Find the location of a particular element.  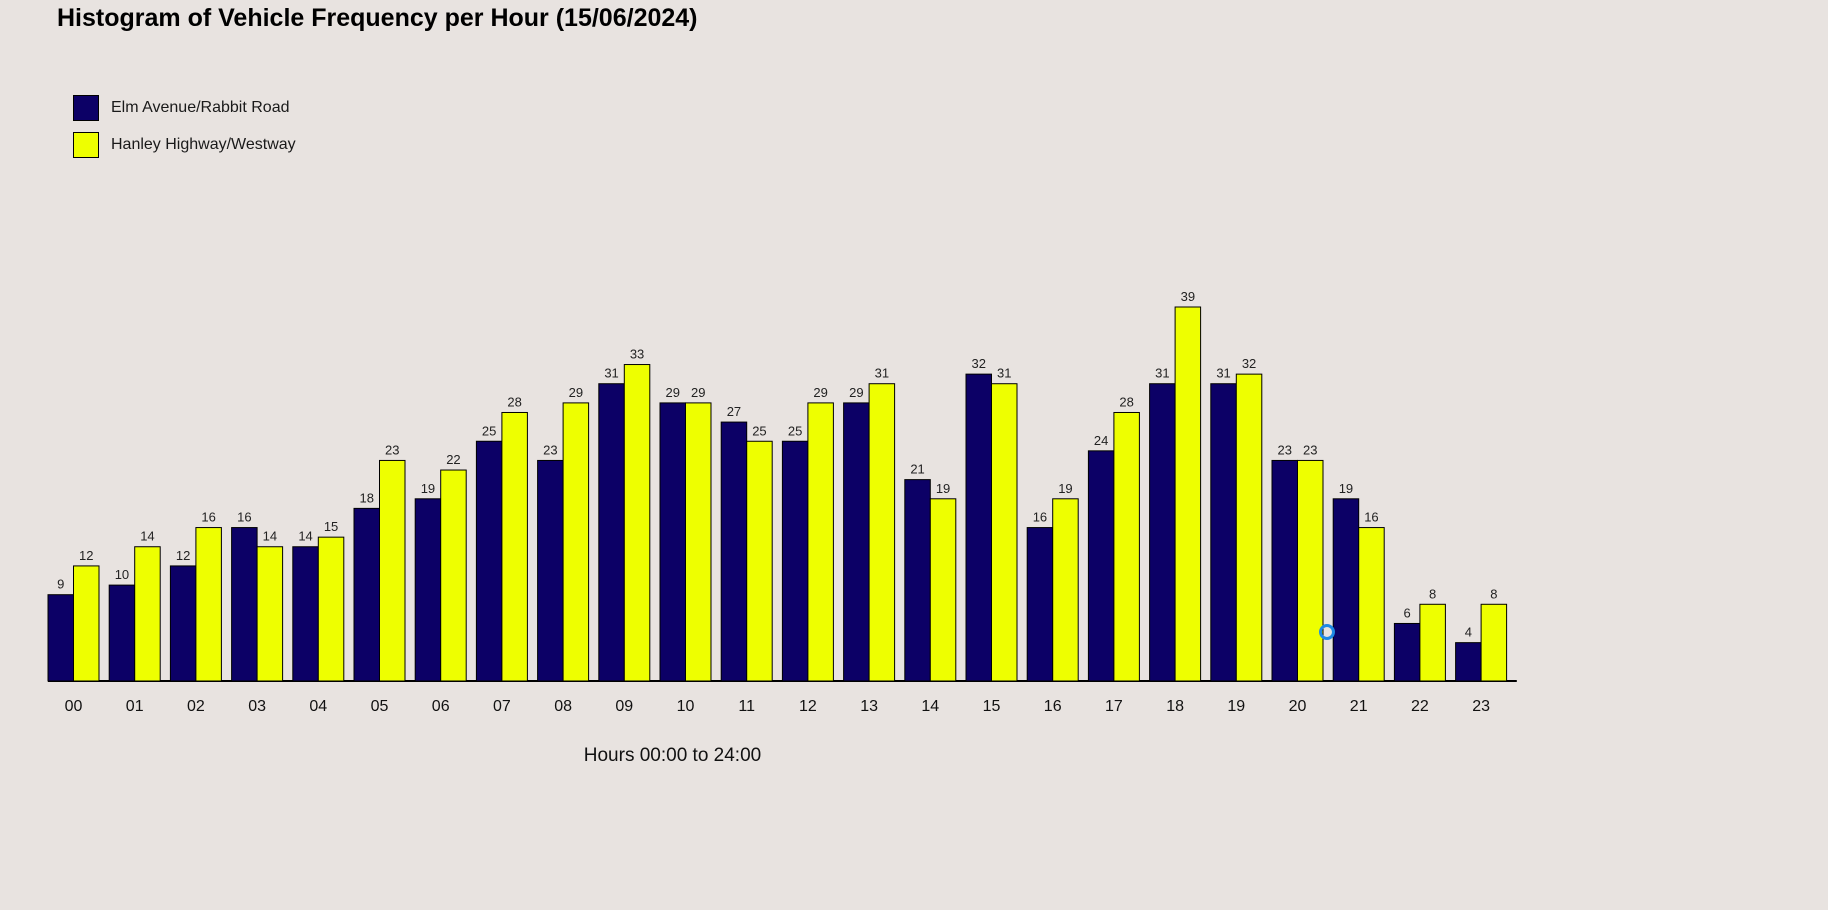

x-tick-label: 20 is located at coordinates (1298, 706).